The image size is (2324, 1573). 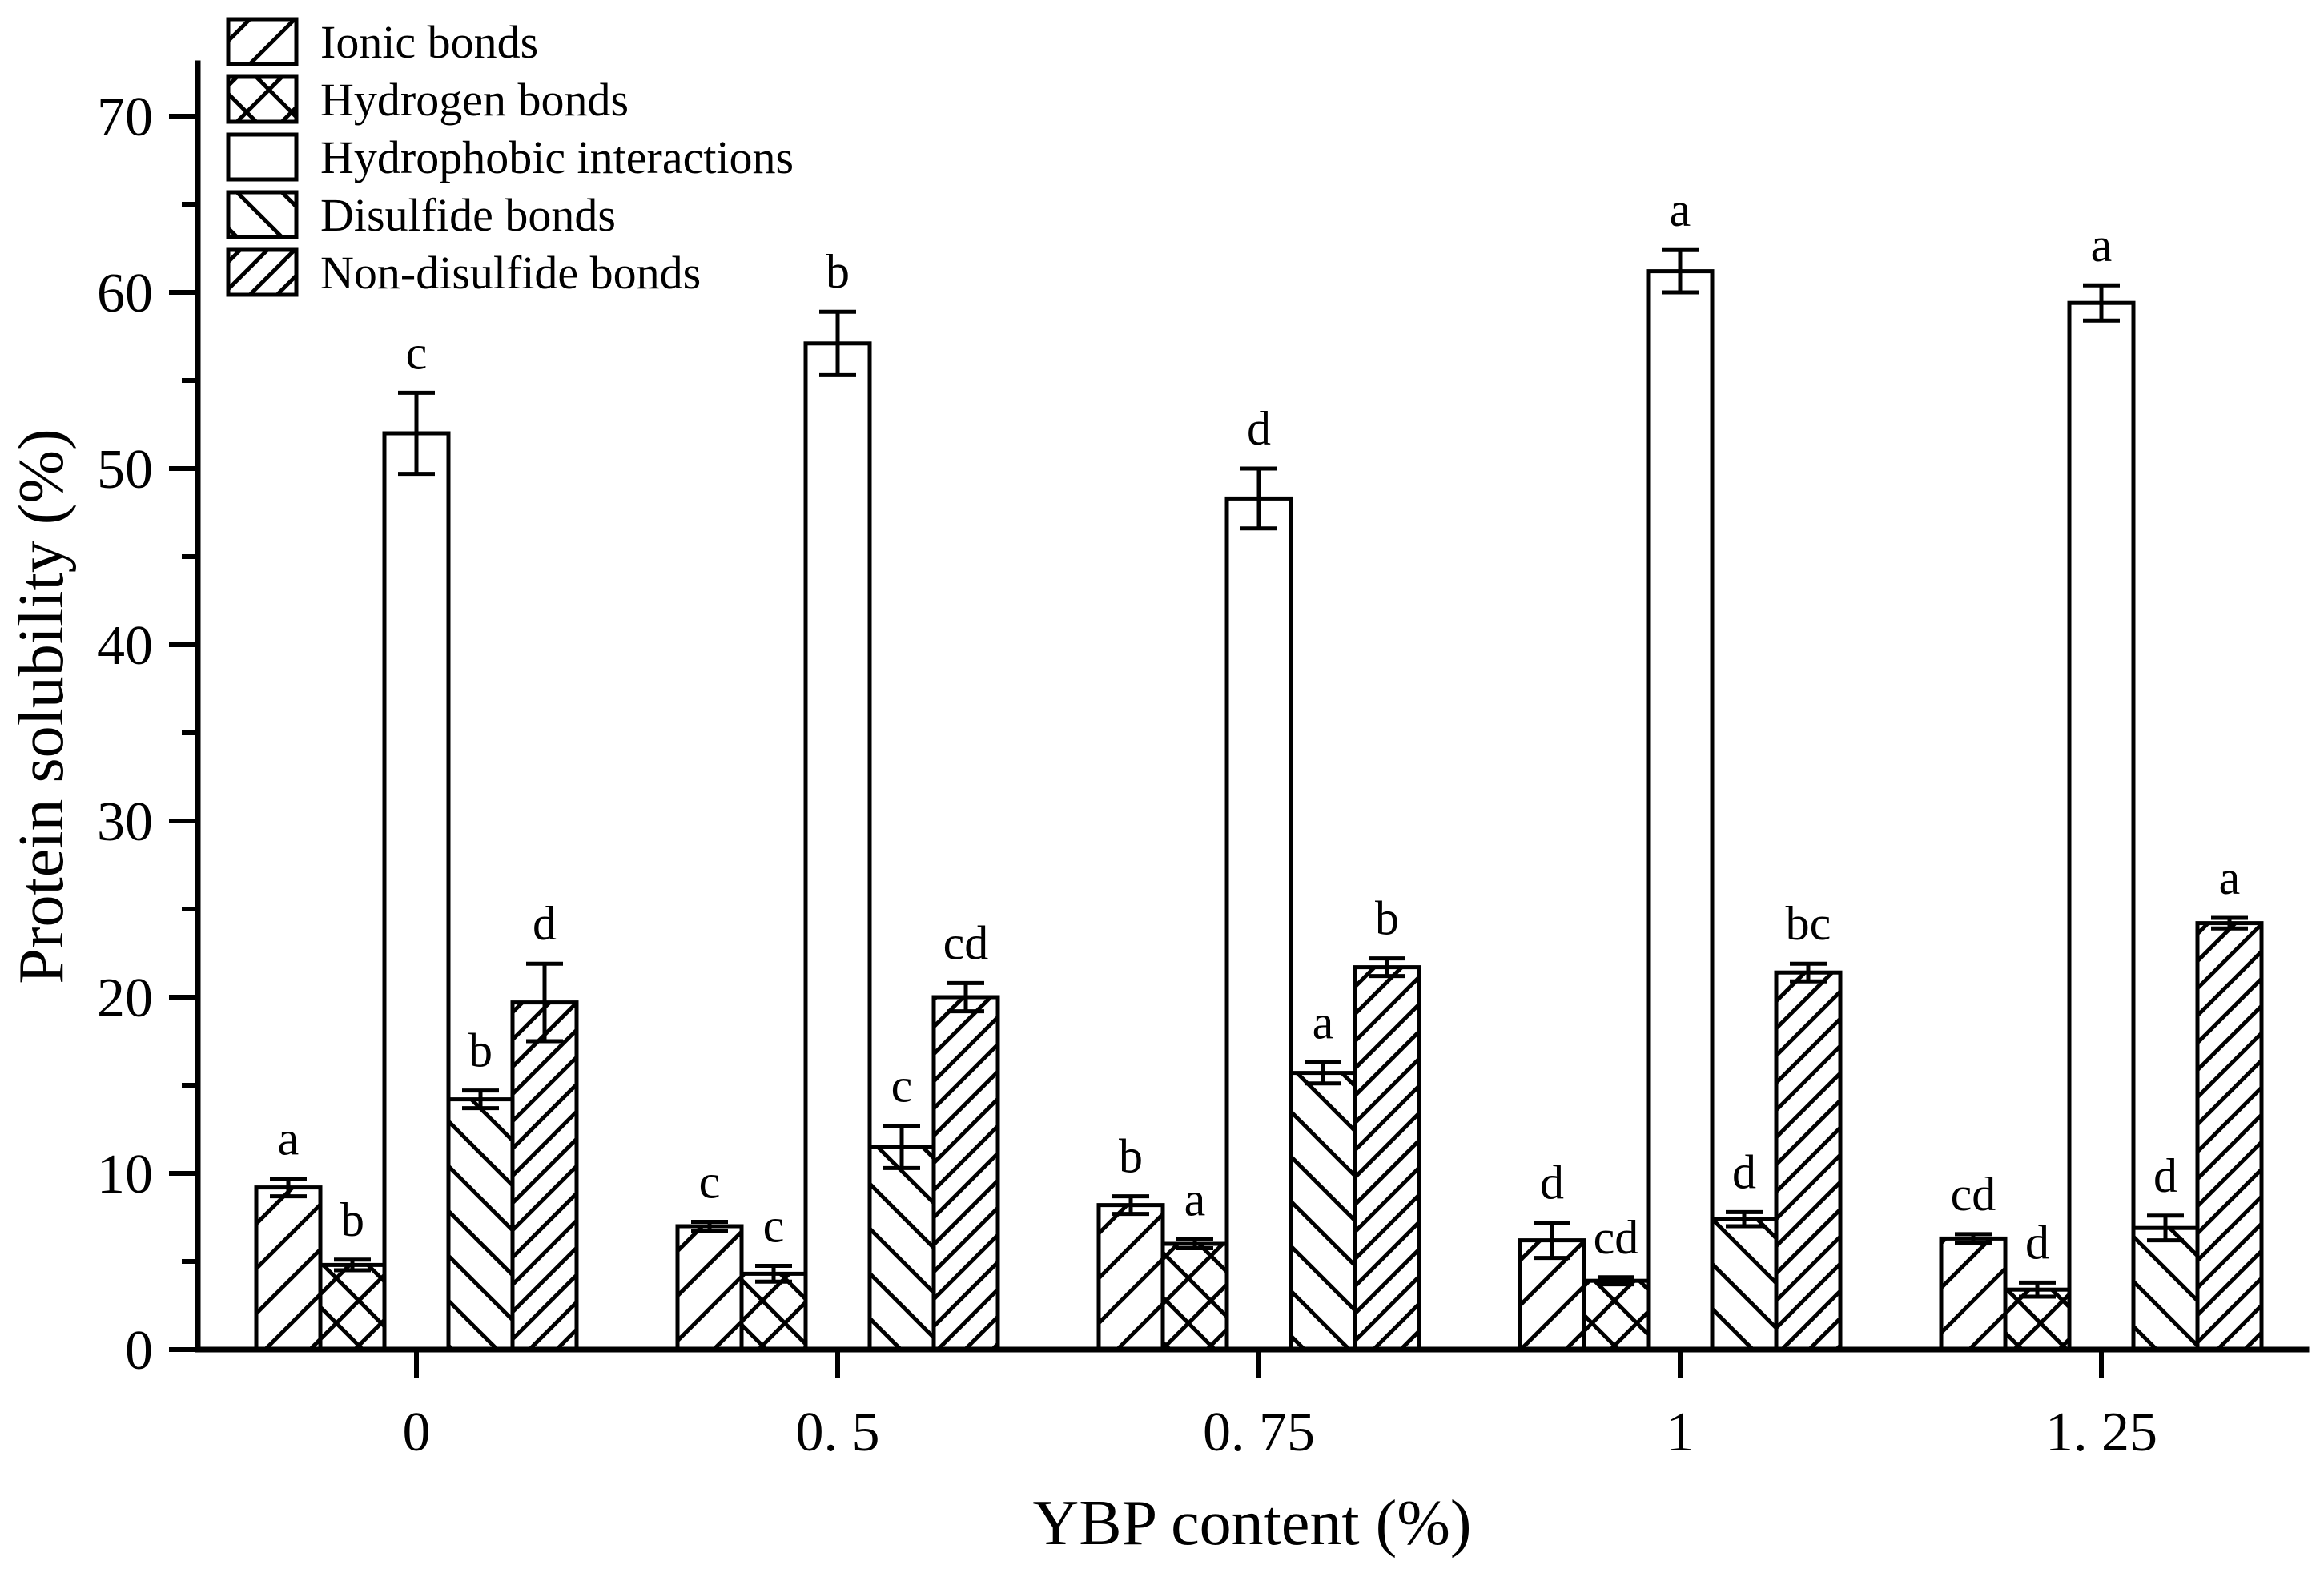 What do you see at coordinates (468, 215) in the screenshot?
I see `legend-label: Disulfide bonds` at bounding box center [468, 215].